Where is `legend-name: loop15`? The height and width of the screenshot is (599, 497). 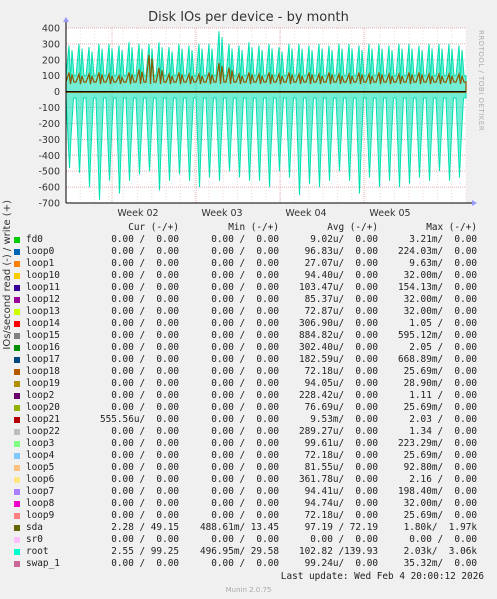 legend-name: loop15 is located at coordinates (43, 335).